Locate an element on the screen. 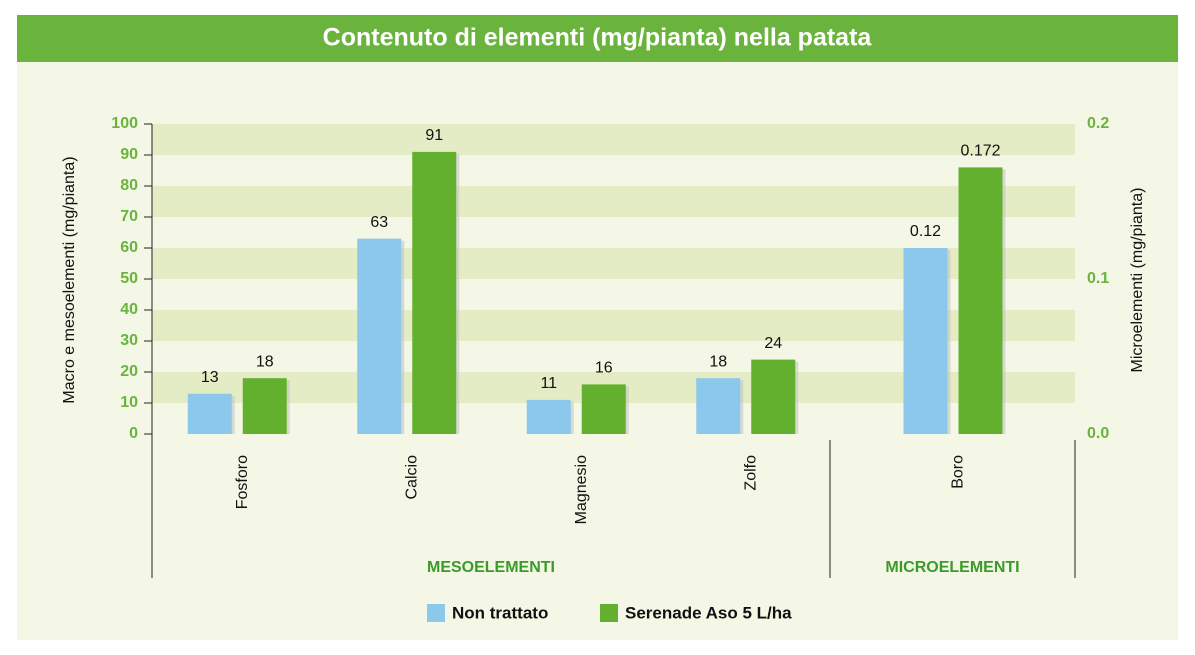 The height and width of the screenshot is (655, 1195). value-label: 0.172 is located at coordinates (980, 151).